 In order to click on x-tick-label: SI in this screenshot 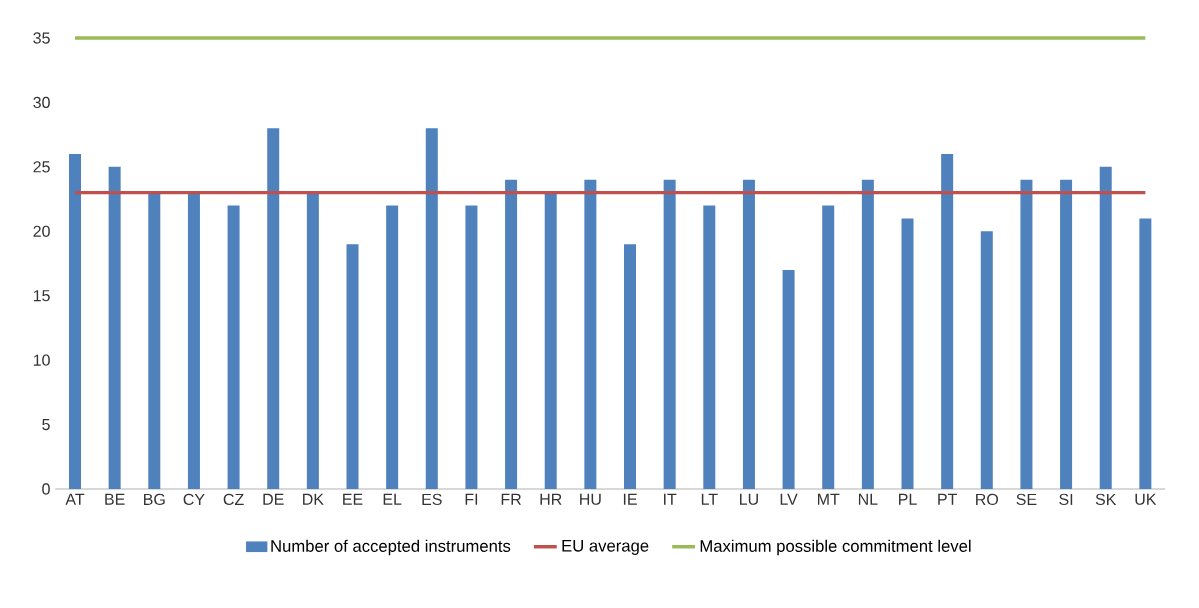, I will do `click(1066, 499)`.